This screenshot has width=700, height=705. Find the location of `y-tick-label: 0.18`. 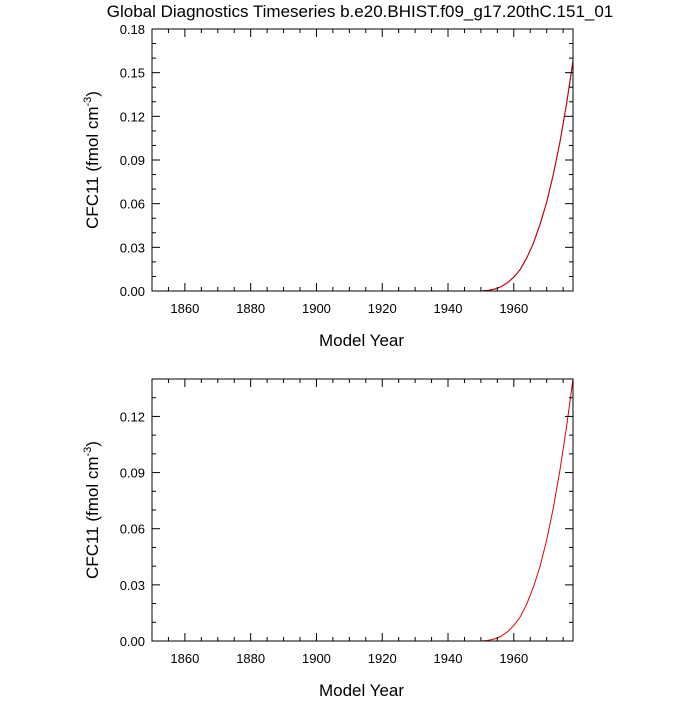

y-tick-label: 0.18 is located at coordinates (132, 29).